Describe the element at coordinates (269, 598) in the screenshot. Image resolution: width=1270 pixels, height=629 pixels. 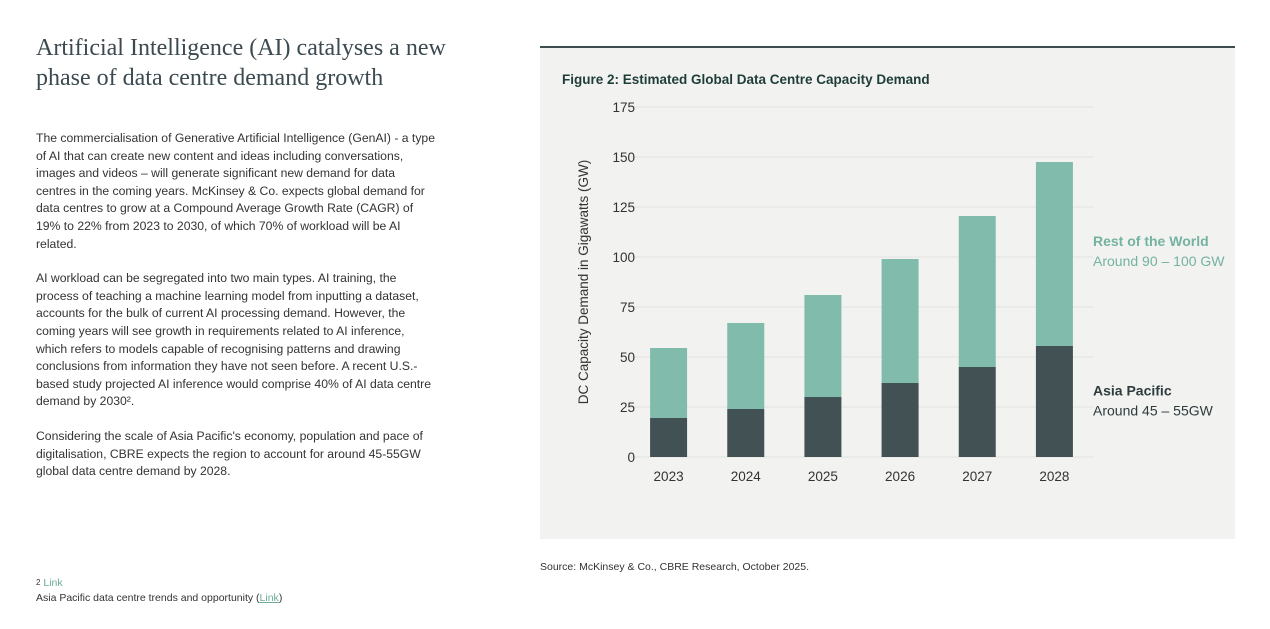
I see `footnote-citation-link: Link` at that location.